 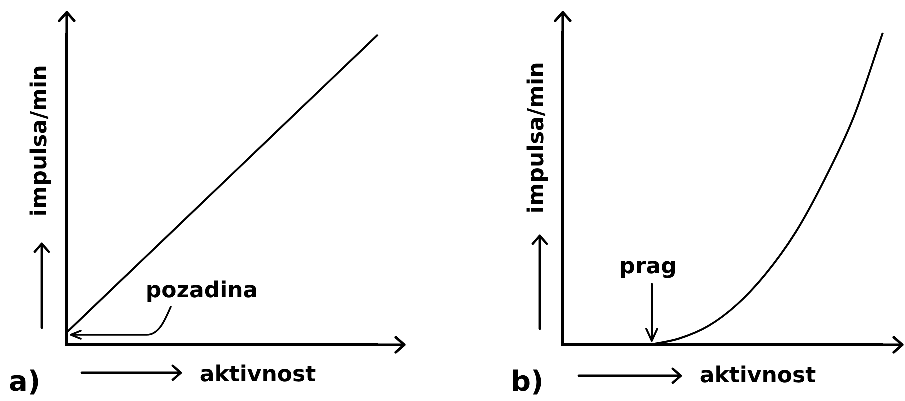 I want to click on annotation: prag, so click(x=648, y=267).